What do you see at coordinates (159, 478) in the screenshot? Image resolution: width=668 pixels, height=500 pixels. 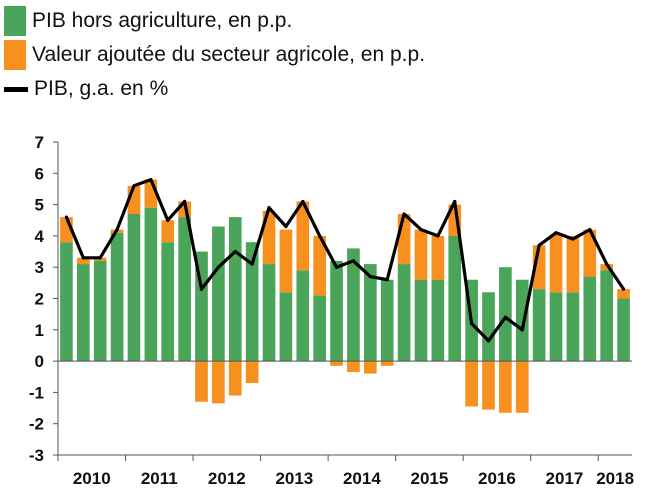 I see `x-tick-label-2011: 2011` at bounding box center [159, 478].